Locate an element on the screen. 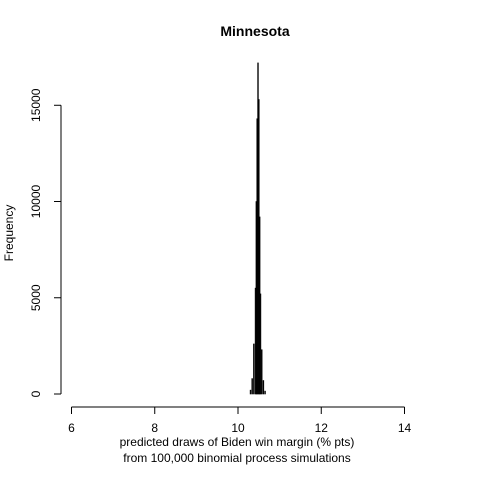 This screenshot has height=480, width=480. y-tick-label-0: 0 is located at coordinates (36, 393).